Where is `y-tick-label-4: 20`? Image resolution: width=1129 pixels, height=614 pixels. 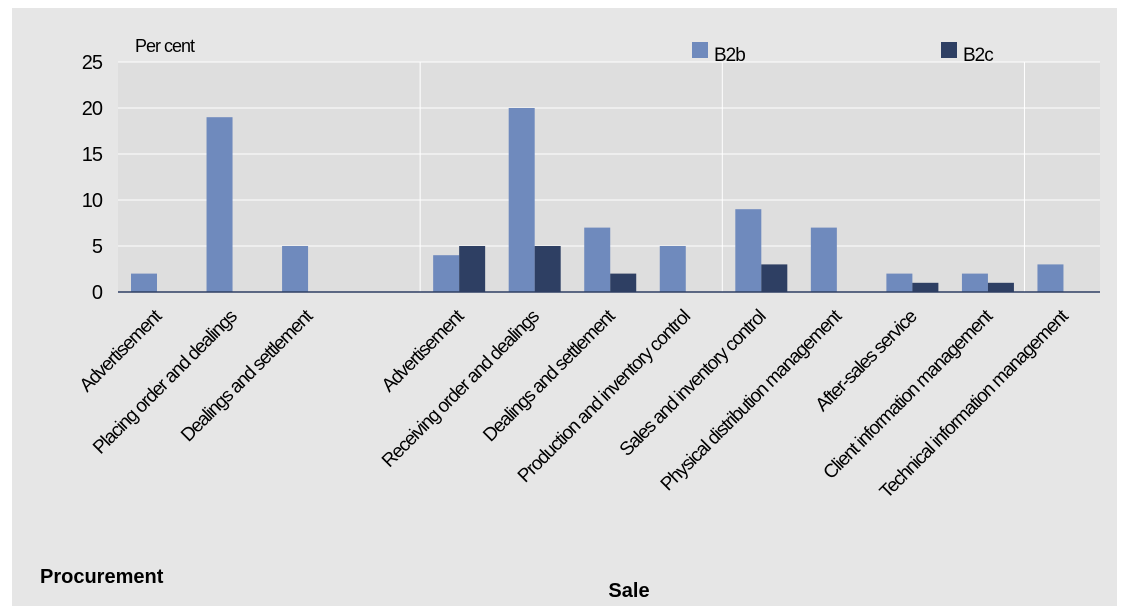 y-tick-label-4: 20 is located at coordinates (92, 109).